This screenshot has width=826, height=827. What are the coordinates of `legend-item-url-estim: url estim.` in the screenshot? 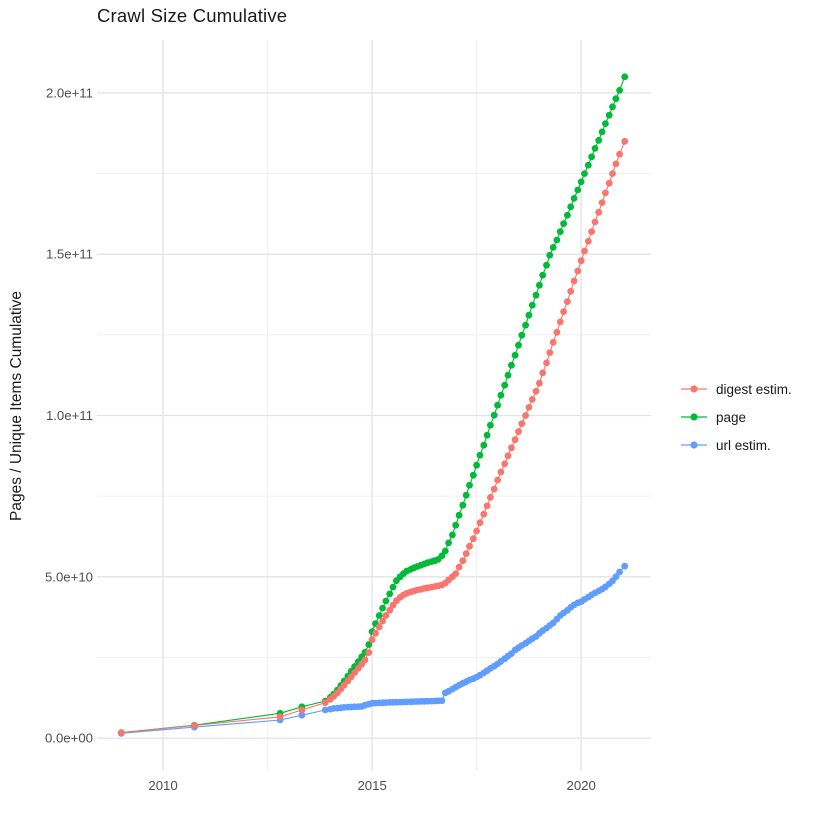 It's located at (736, 445).